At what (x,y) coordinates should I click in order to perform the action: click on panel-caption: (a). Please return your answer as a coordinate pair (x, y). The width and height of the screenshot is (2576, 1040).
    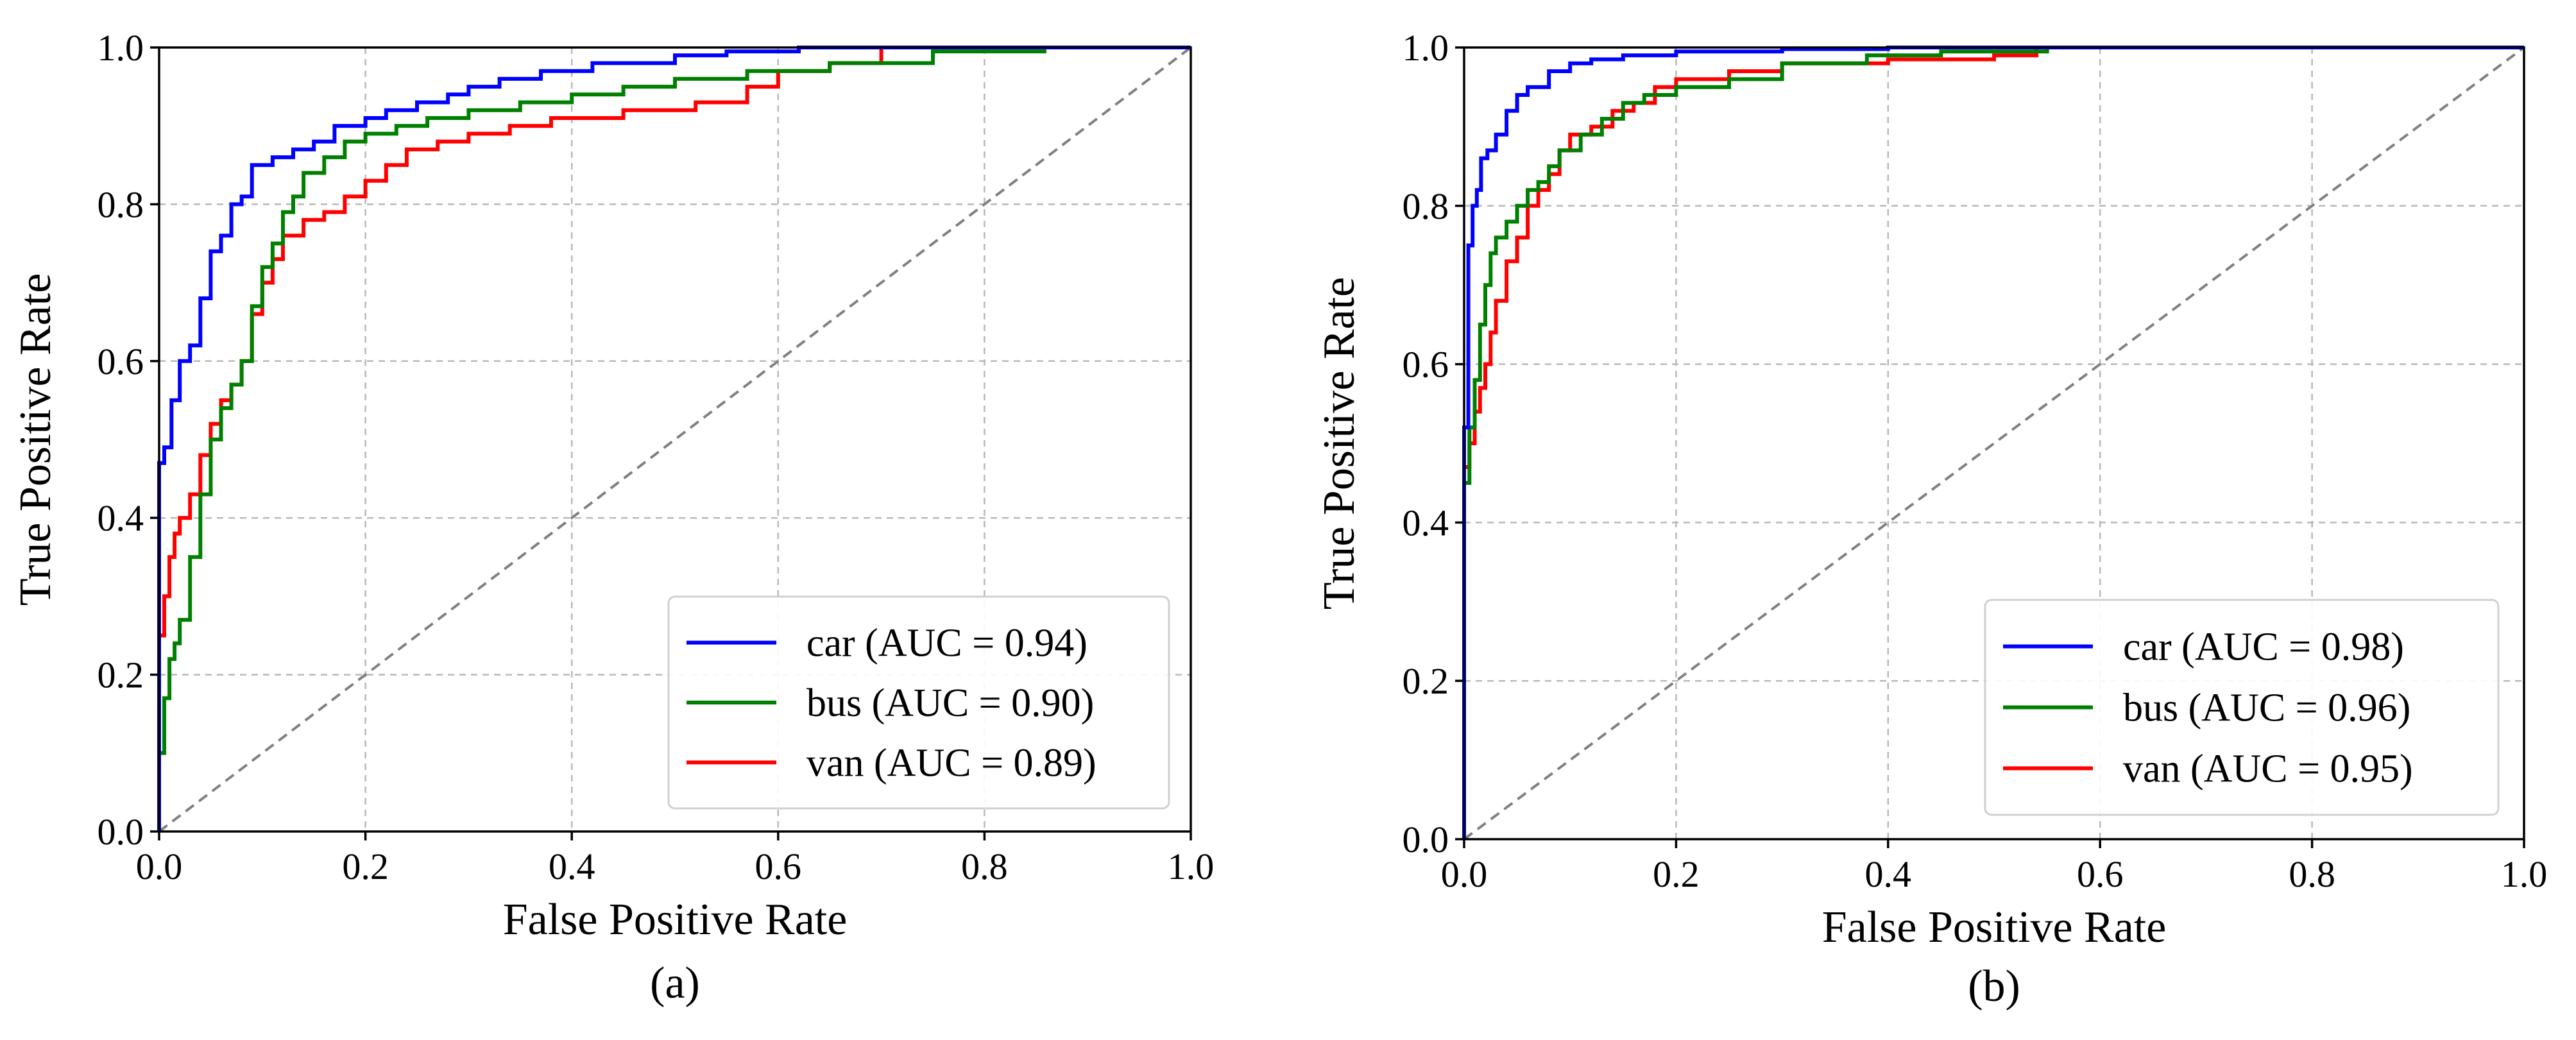
    Looking at the image, I should click on (675, 983).